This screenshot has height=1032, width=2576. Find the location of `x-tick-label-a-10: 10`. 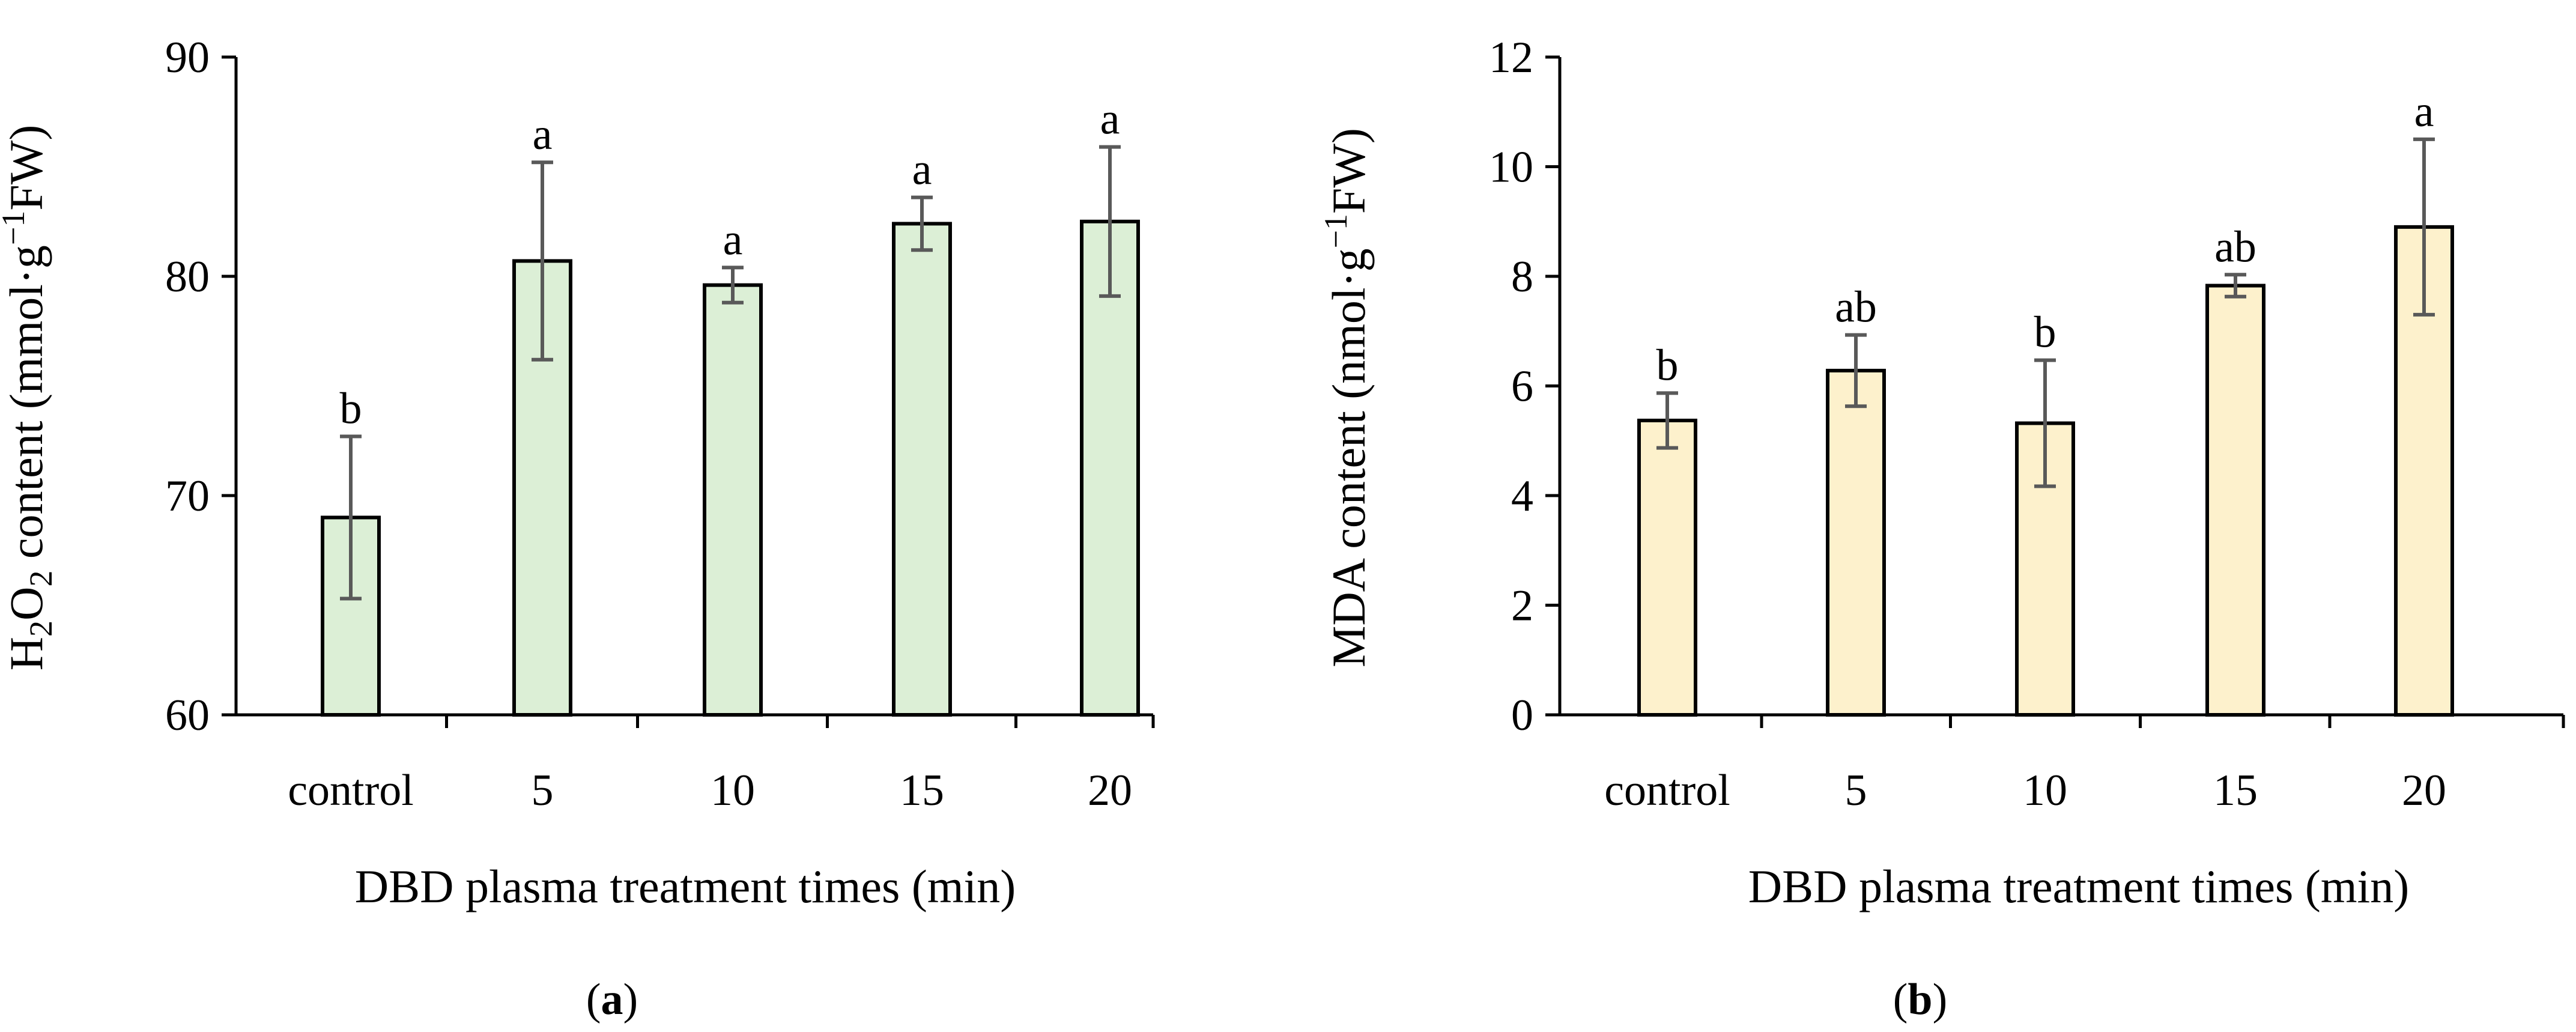

x-tick-label-a-10: 10 is located at coordinates (733, 790).